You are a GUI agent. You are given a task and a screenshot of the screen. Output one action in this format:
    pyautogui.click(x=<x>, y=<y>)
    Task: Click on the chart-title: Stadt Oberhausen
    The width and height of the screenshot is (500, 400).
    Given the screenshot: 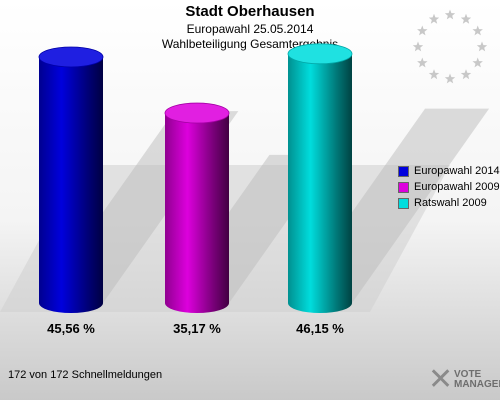 What is the action you would take?
    pyautogui.click(x=250, y=11)
    